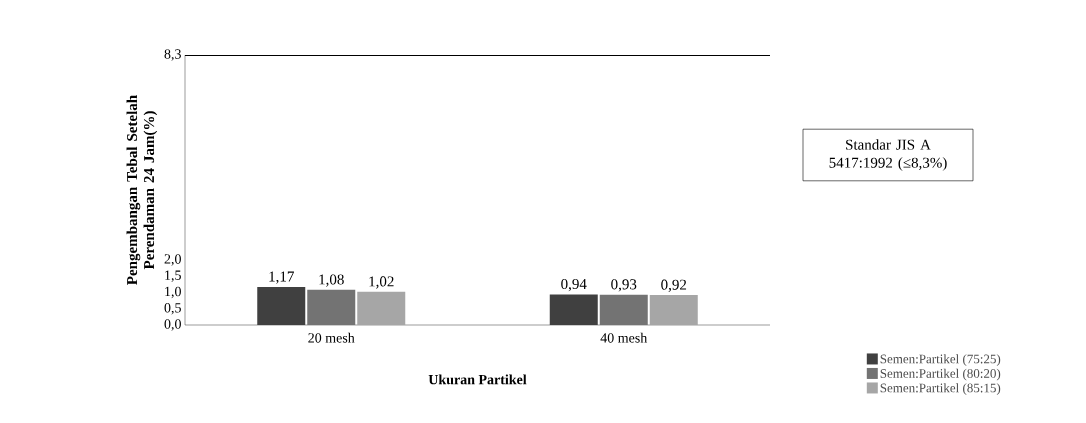 The image size is (1086, 423). I want to click on data-label: 1,08, so click(331, 280).